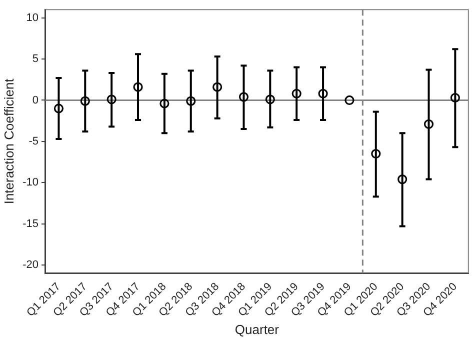  Describe the element at coordinates (8, 141) in the screenshot. I see `y-axis-title: Interaction Coefficient` at that location.